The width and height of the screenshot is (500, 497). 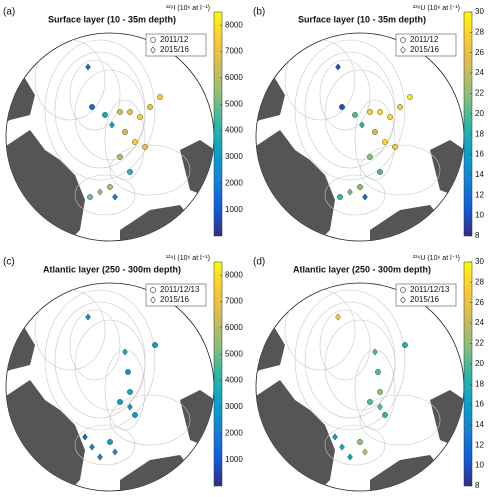 What do you see at coordinates (430, 289) in the screenshot?
I see `legend-label: 2011/12/13` at bounding box center [430, 289].